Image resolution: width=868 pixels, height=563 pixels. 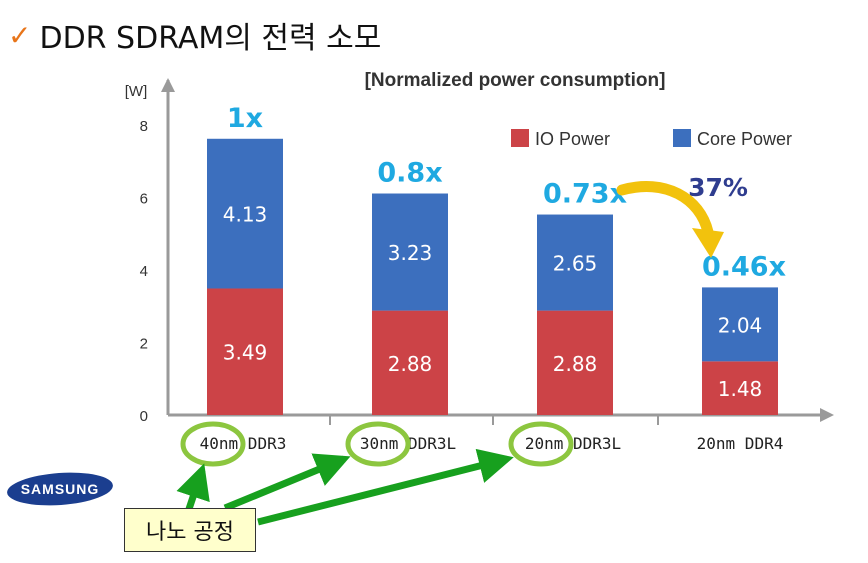 I want to click on ratio-label: 0.73x, so click(x=585, y=194).